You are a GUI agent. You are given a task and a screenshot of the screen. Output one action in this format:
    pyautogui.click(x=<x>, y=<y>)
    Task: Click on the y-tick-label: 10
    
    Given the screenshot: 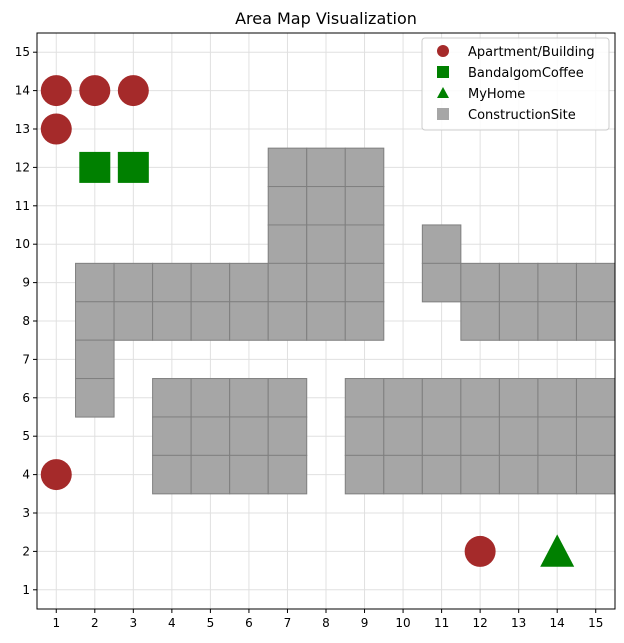 What is the action you would take?
    pyautogui.click(x=22, y=244)
    